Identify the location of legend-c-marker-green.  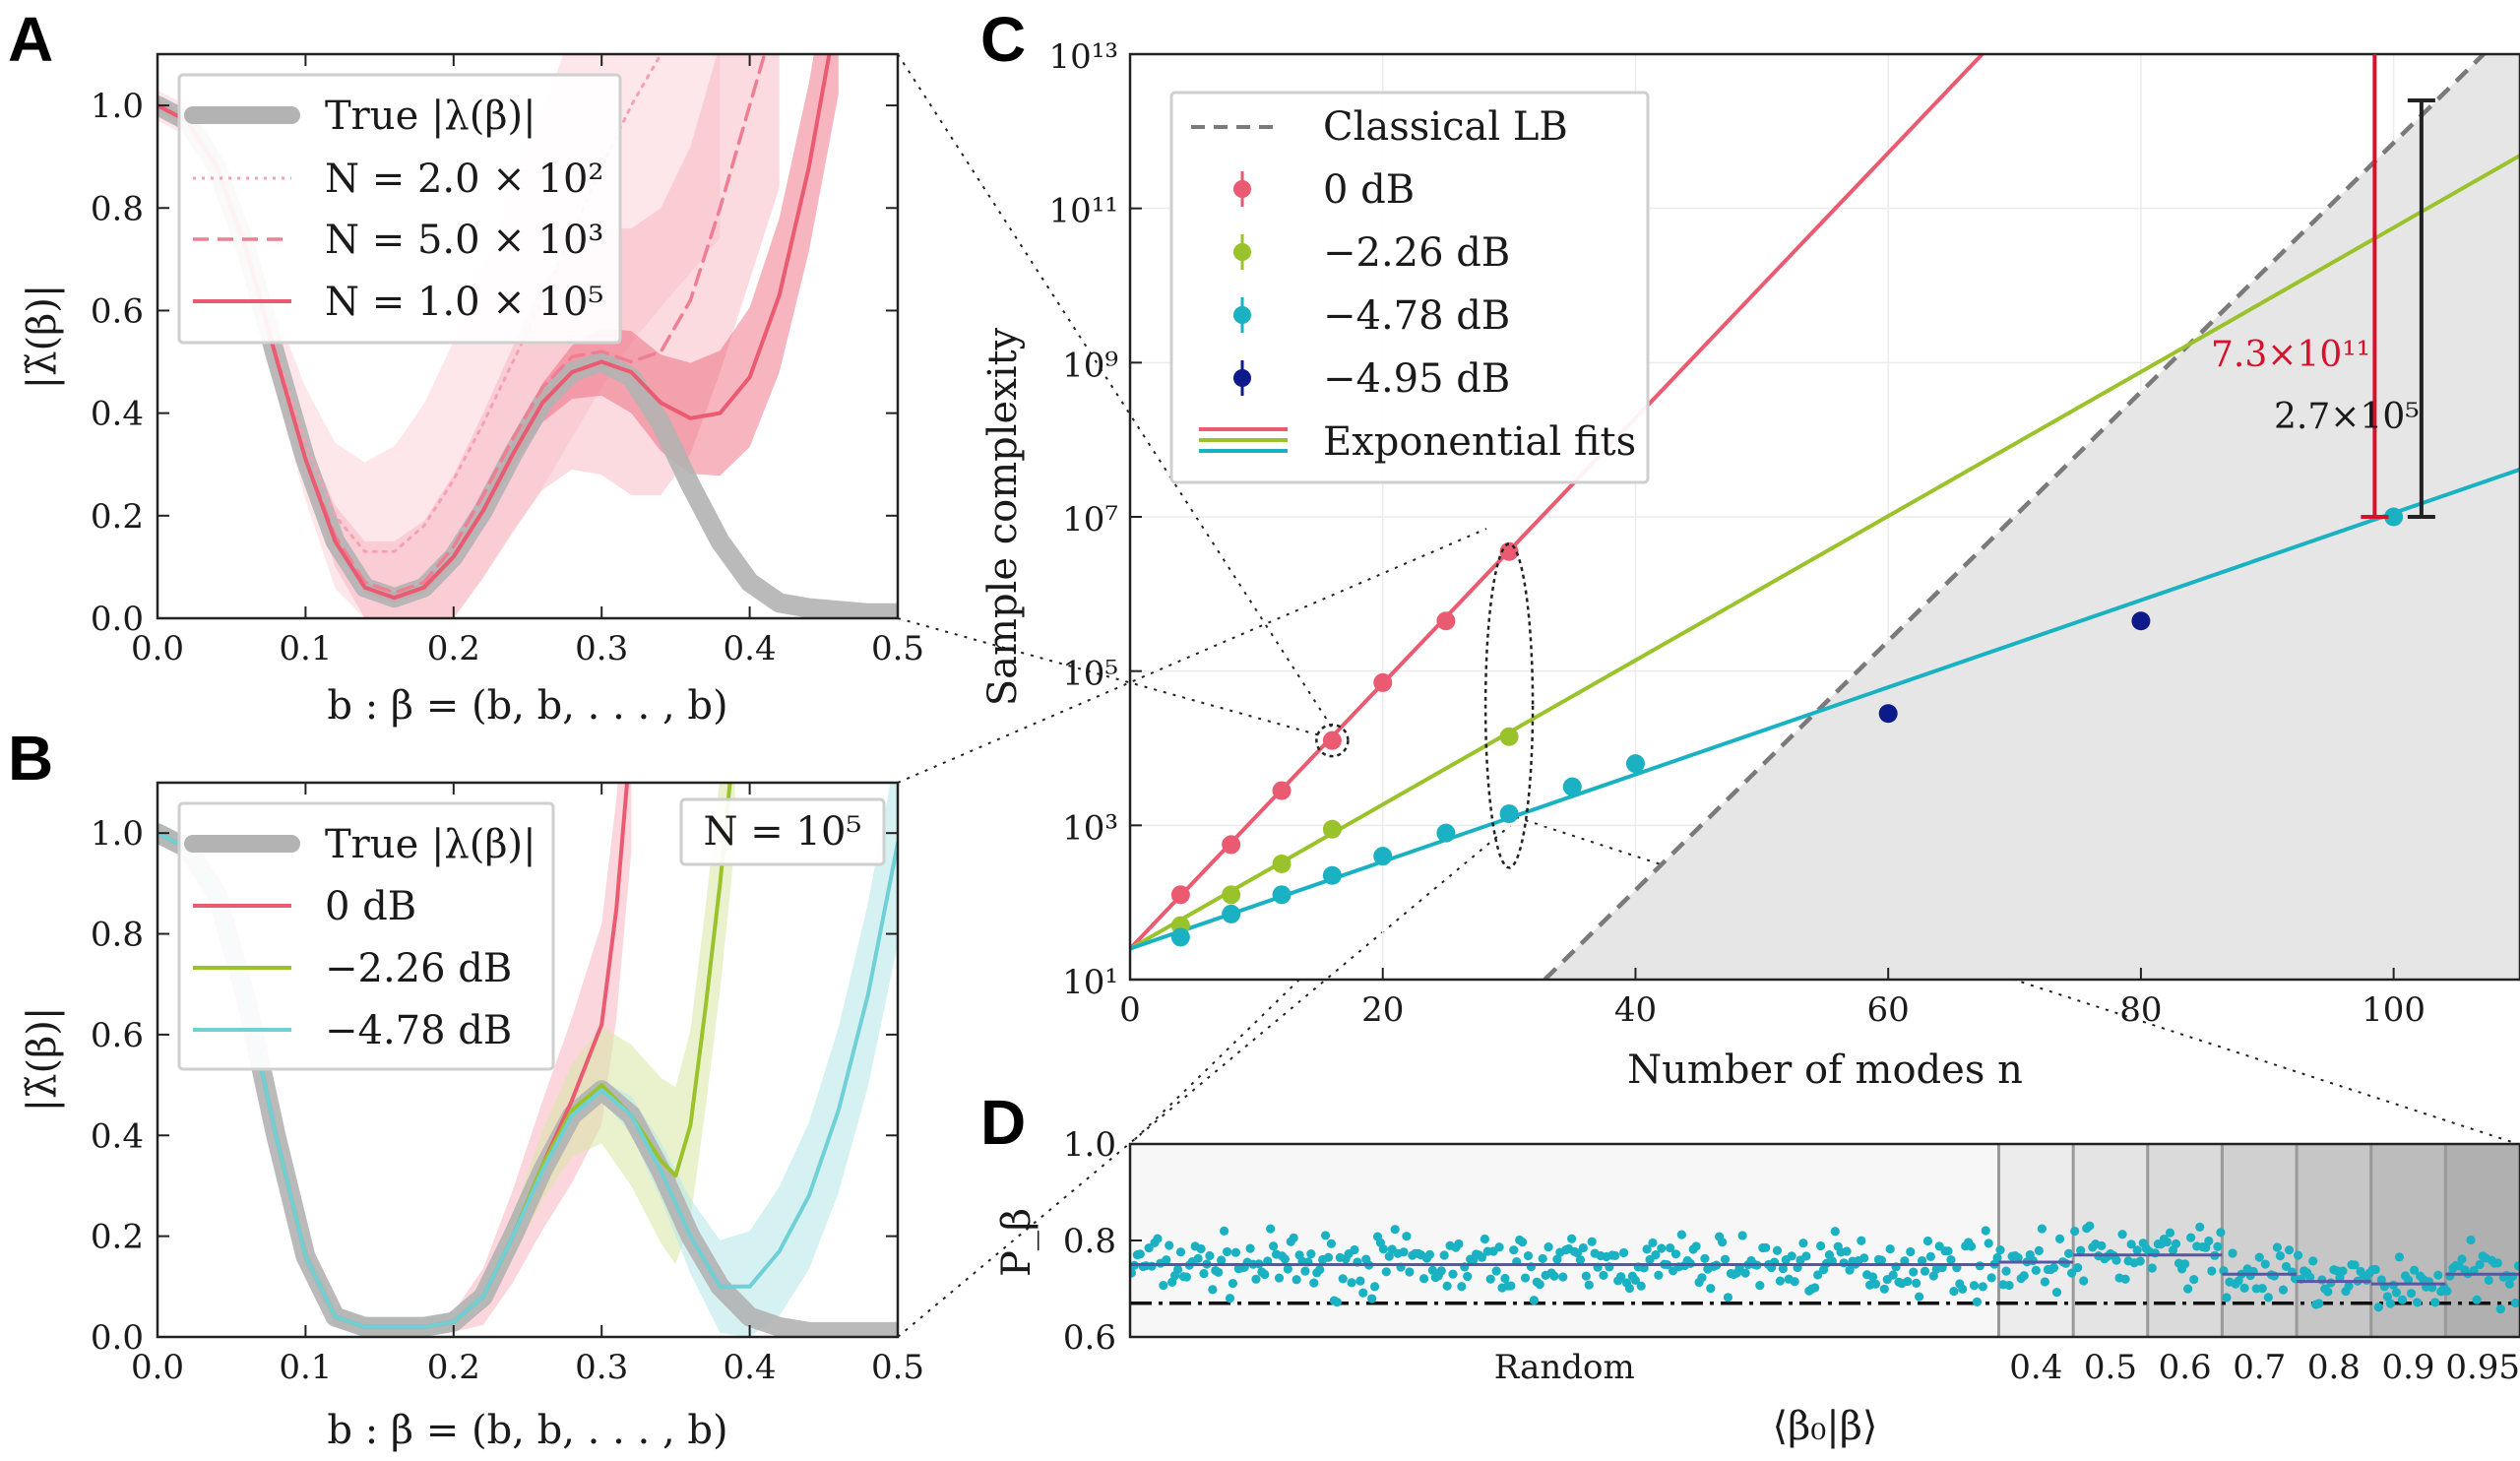
(1242, 252).